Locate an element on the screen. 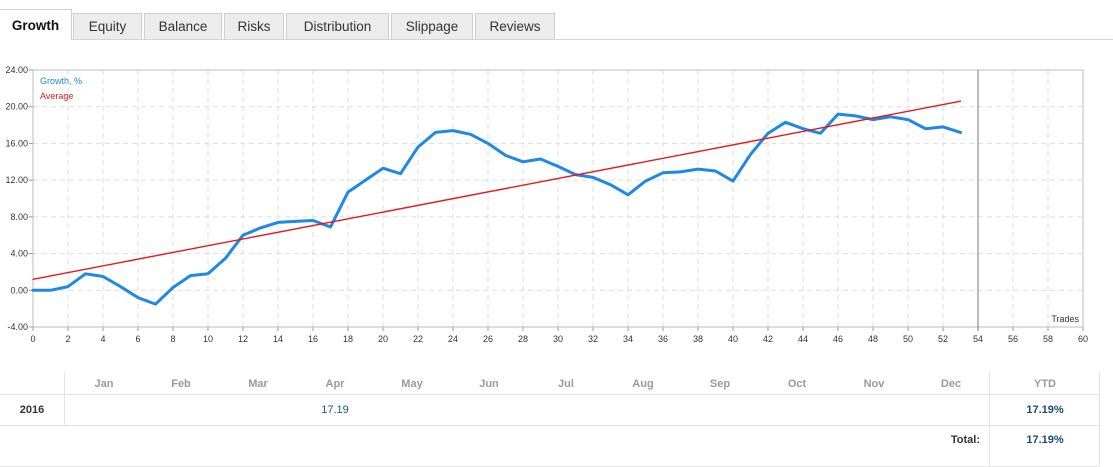  table-ytd-divider is located at coordinates (989, 419).